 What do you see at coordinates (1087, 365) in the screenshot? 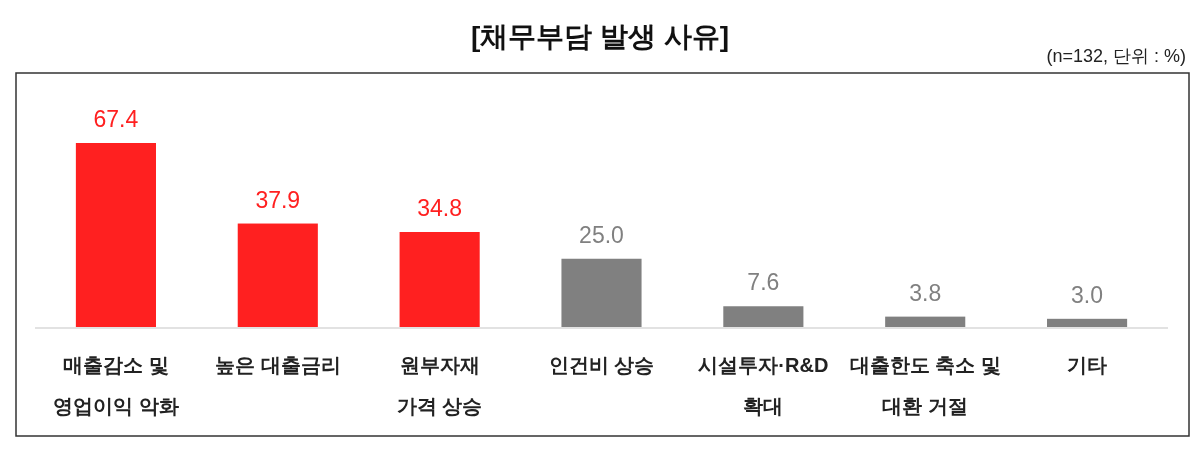
I see `x-tick-label: 기타` at bounding box center [1087, 365].